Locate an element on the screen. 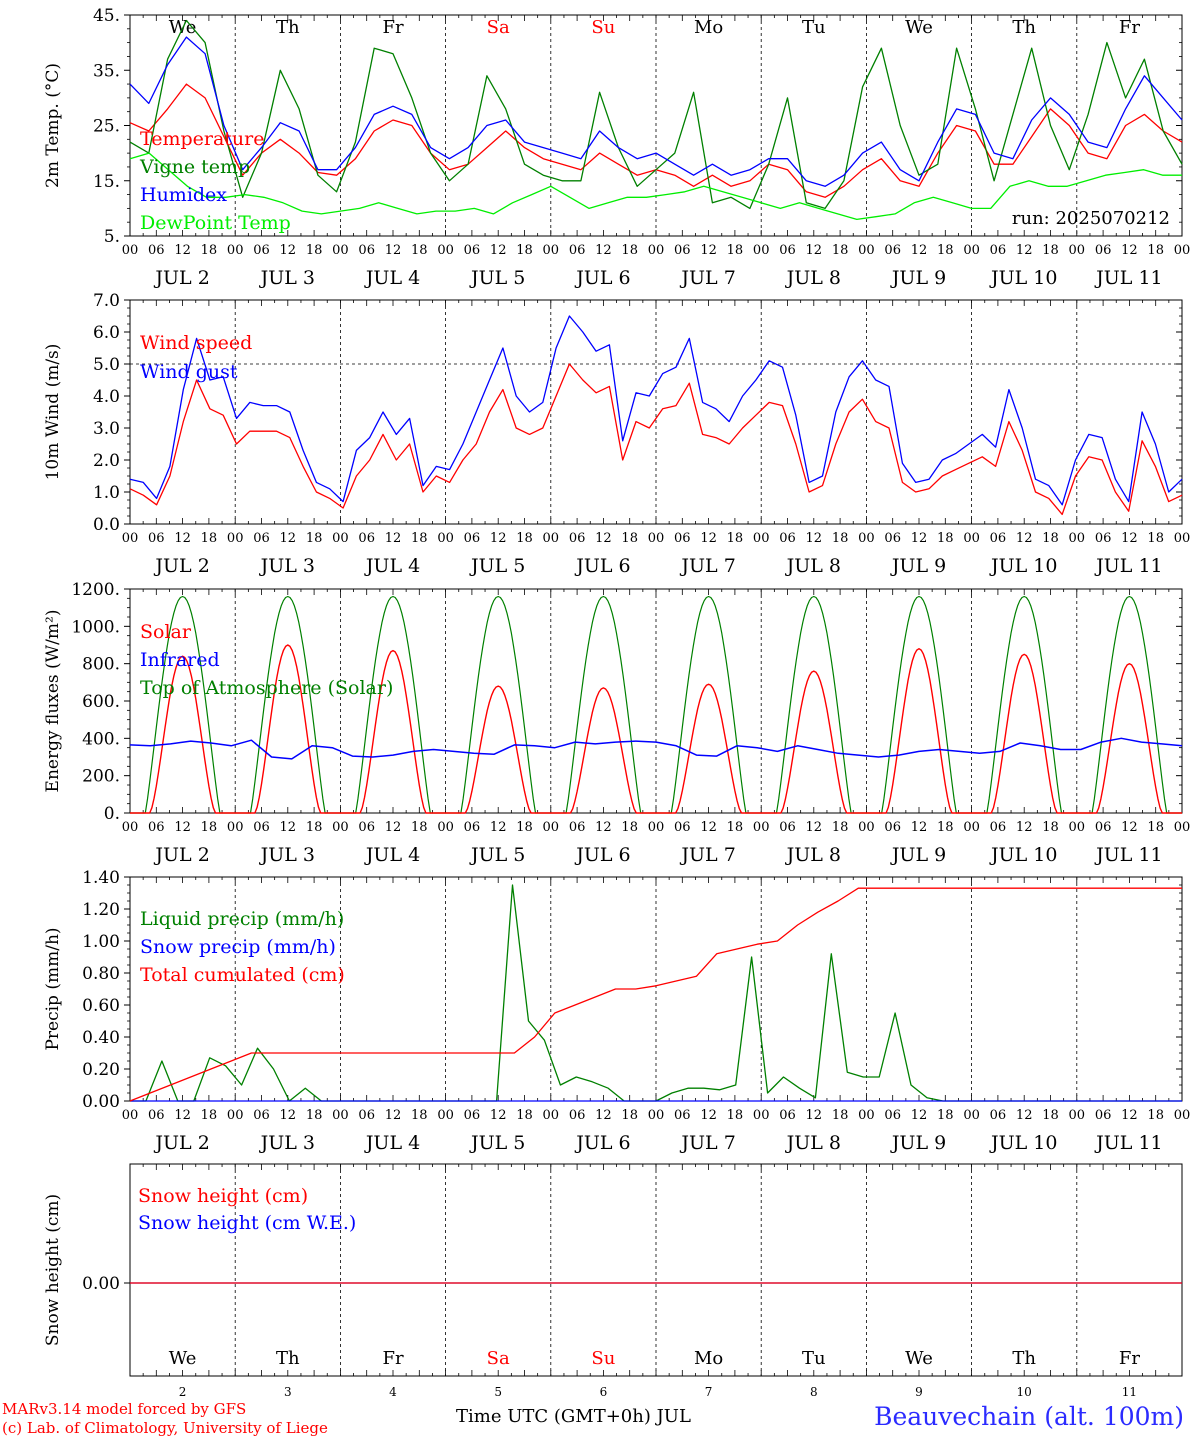 The width and height of the screenshot is (1194, 1444). series-vigne-temp is located at coordinates (656, 114).